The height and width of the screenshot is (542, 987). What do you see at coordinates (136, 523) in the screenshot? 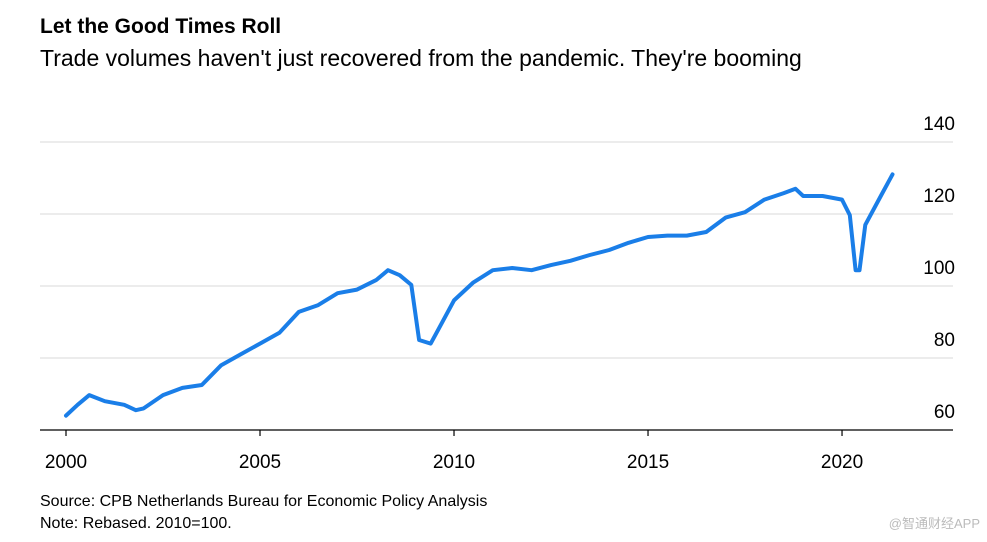
I see `note: Note: Rebased. 2010=100.` at bounding box center [136, 523].